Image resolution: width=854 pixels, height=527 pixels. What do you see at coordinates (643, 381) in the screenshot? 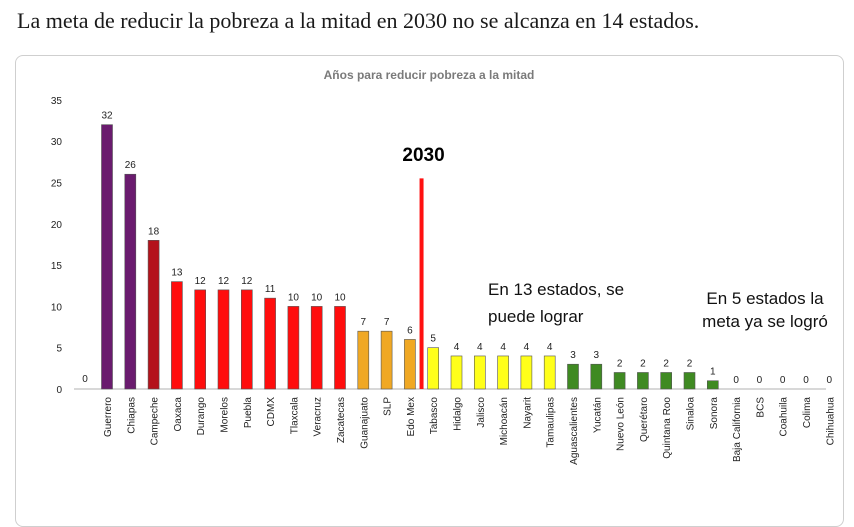
I see `bar-querétaro` at bounding box center [643, 381].